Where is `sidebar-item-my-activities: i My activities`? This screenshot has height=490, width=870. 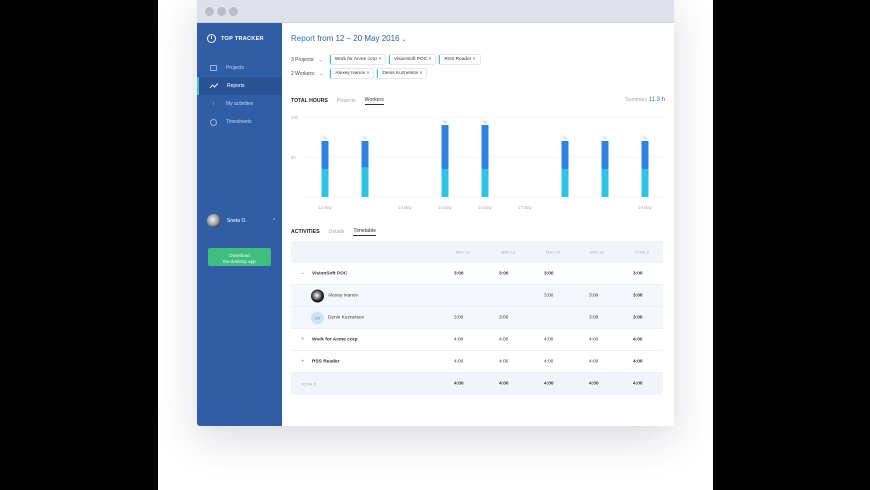 sidebar-item-my-activities: i My activities is located at coordinates (239, 104).